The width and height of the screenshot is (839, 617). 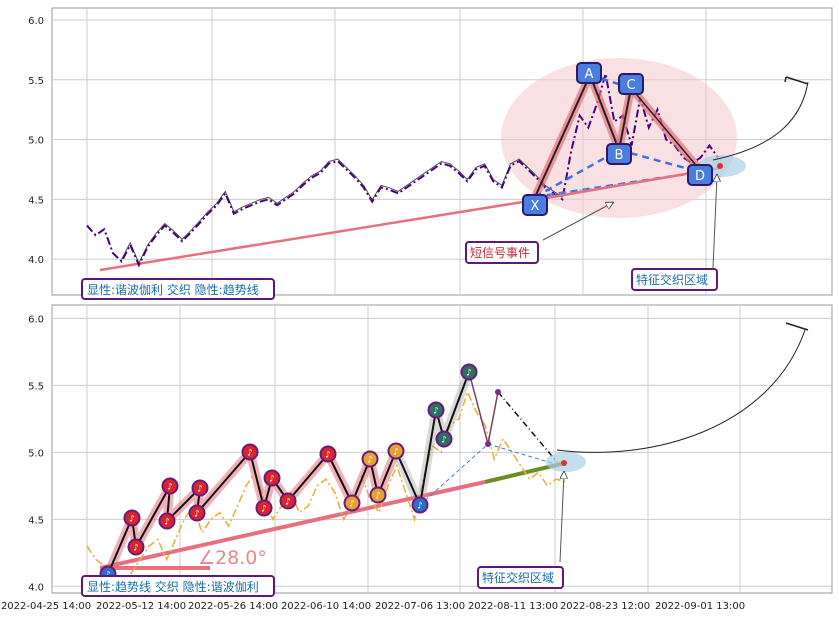 I want to click on pattern-point-badges: X A B C D, so click(x=617, y=139).